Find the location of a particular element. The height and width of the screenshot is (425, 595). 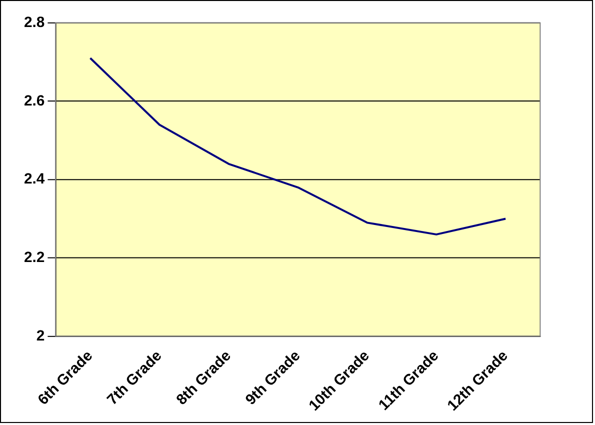

y-tick-label: 2.6 is located at coordinates (34, 101).